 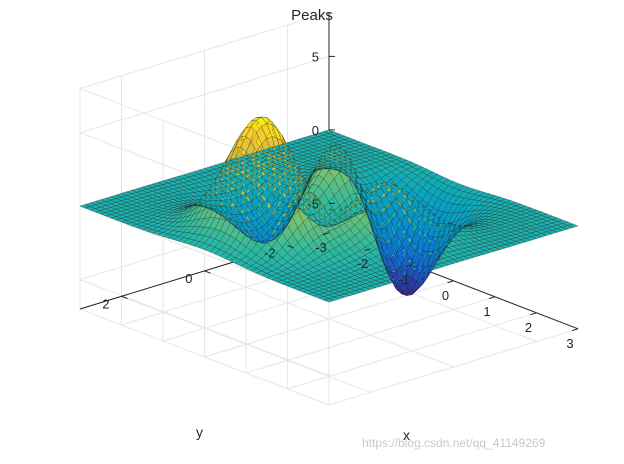 What do you see at coordinates (404, 279) in the screenshot?
I see `x-tick-label: -1` at bounding box center [404, 279].